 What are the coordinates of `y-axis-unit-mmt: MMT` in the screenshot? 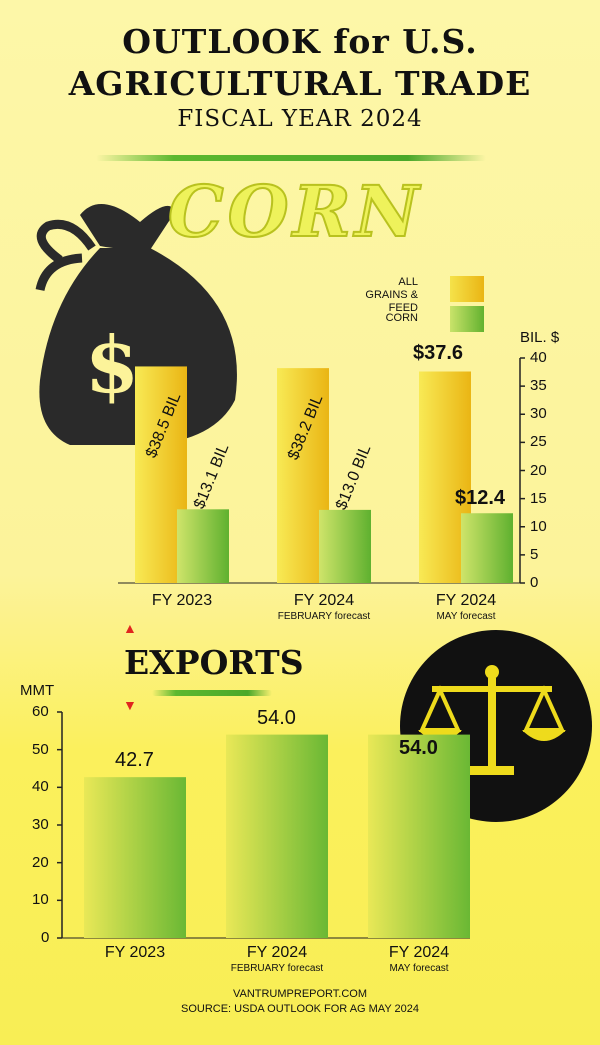 It's located at (37, 690).